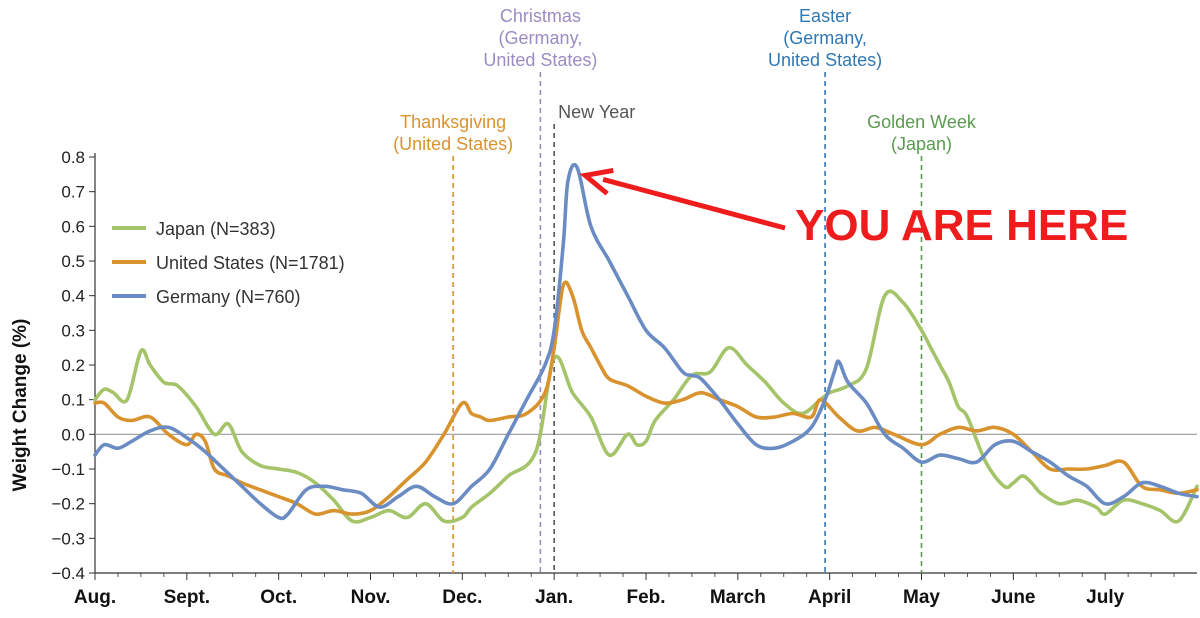 The height and width of the screenshot is (618, 1200). Describe the element at coordinates (694, 203) in the screenshot. I see `callout-arrow-shaft` at that location.